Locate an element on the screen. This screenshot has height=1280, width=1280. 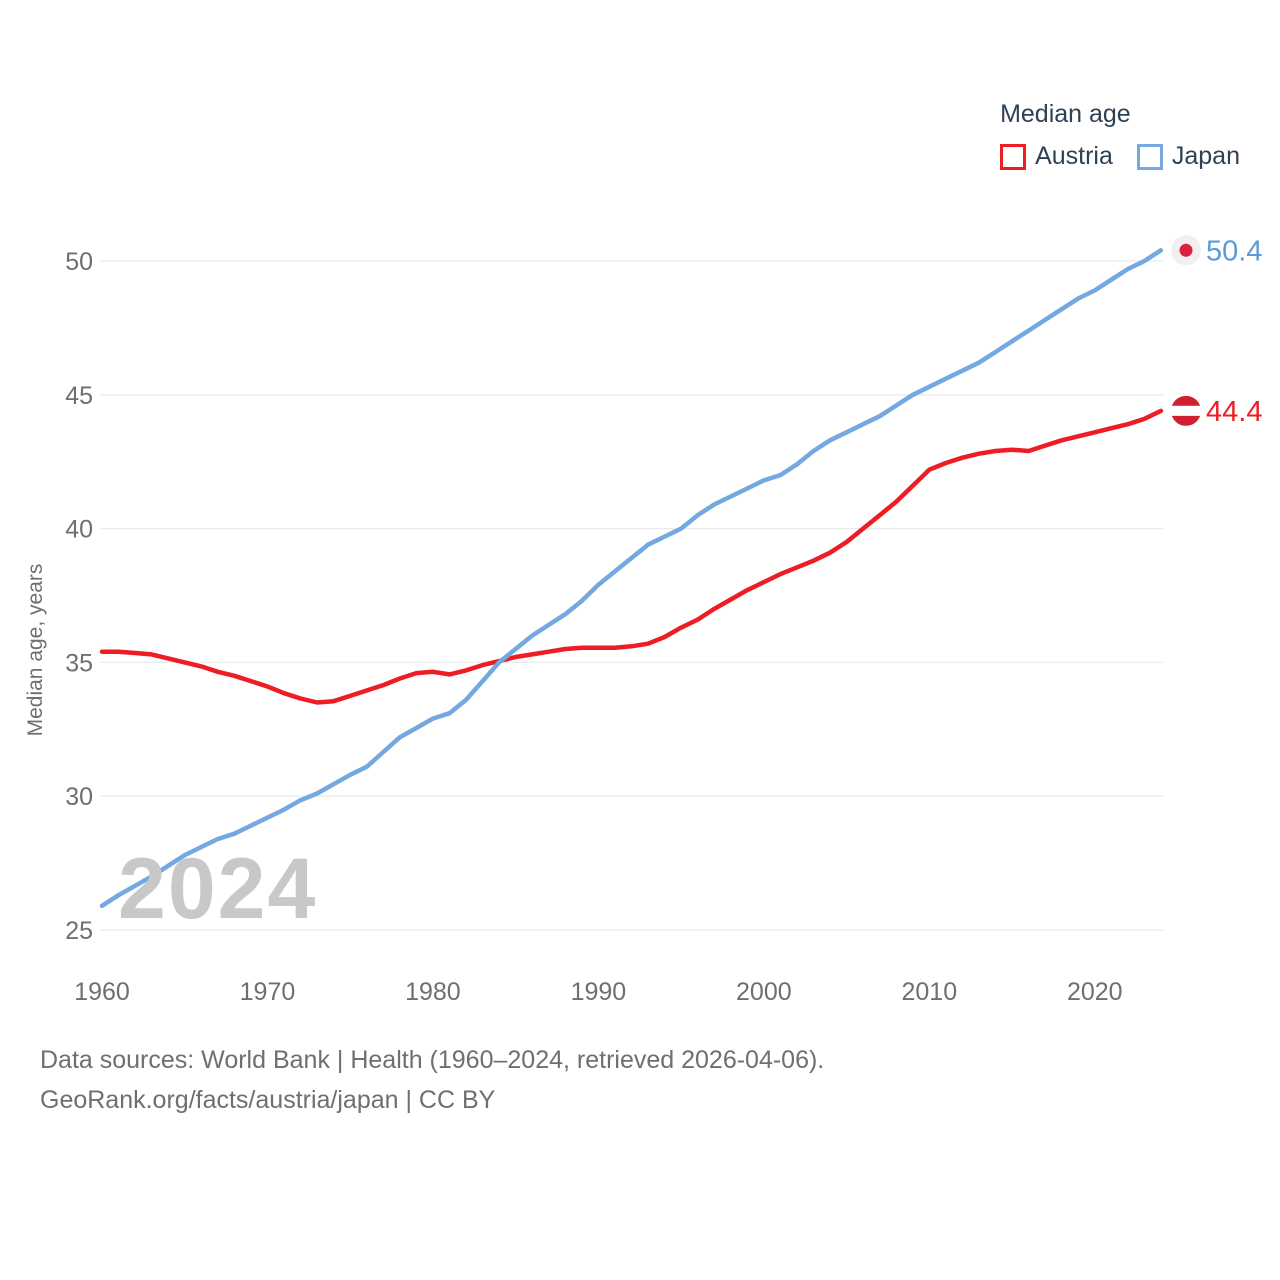
x-tick-label: 1990 is located at coordinates (599, 992).